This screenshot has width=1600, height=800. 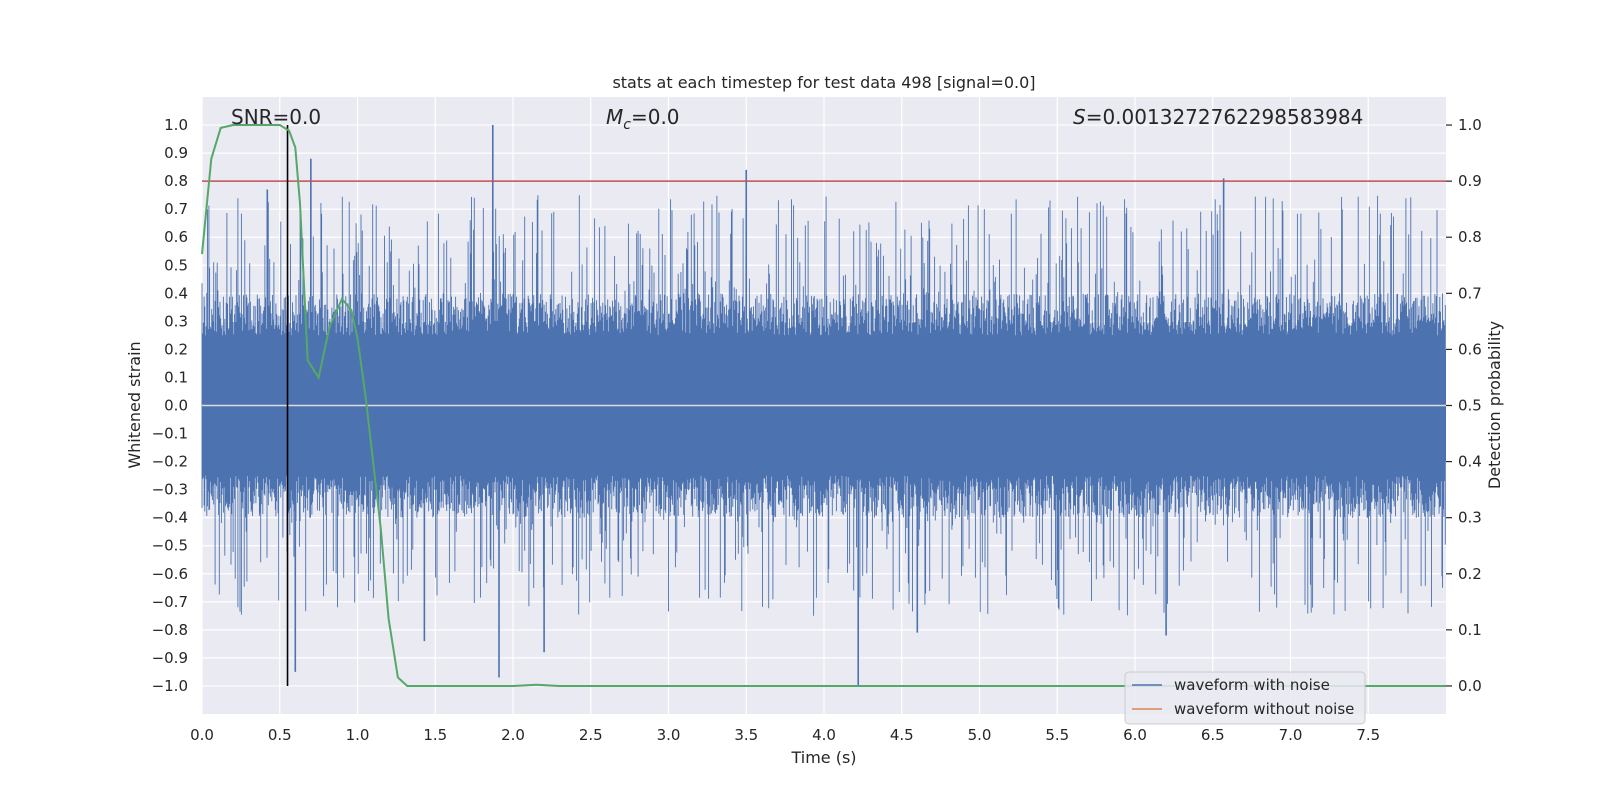 I want to click on y-tick-label: 0.4, so click(x=176, y=293).